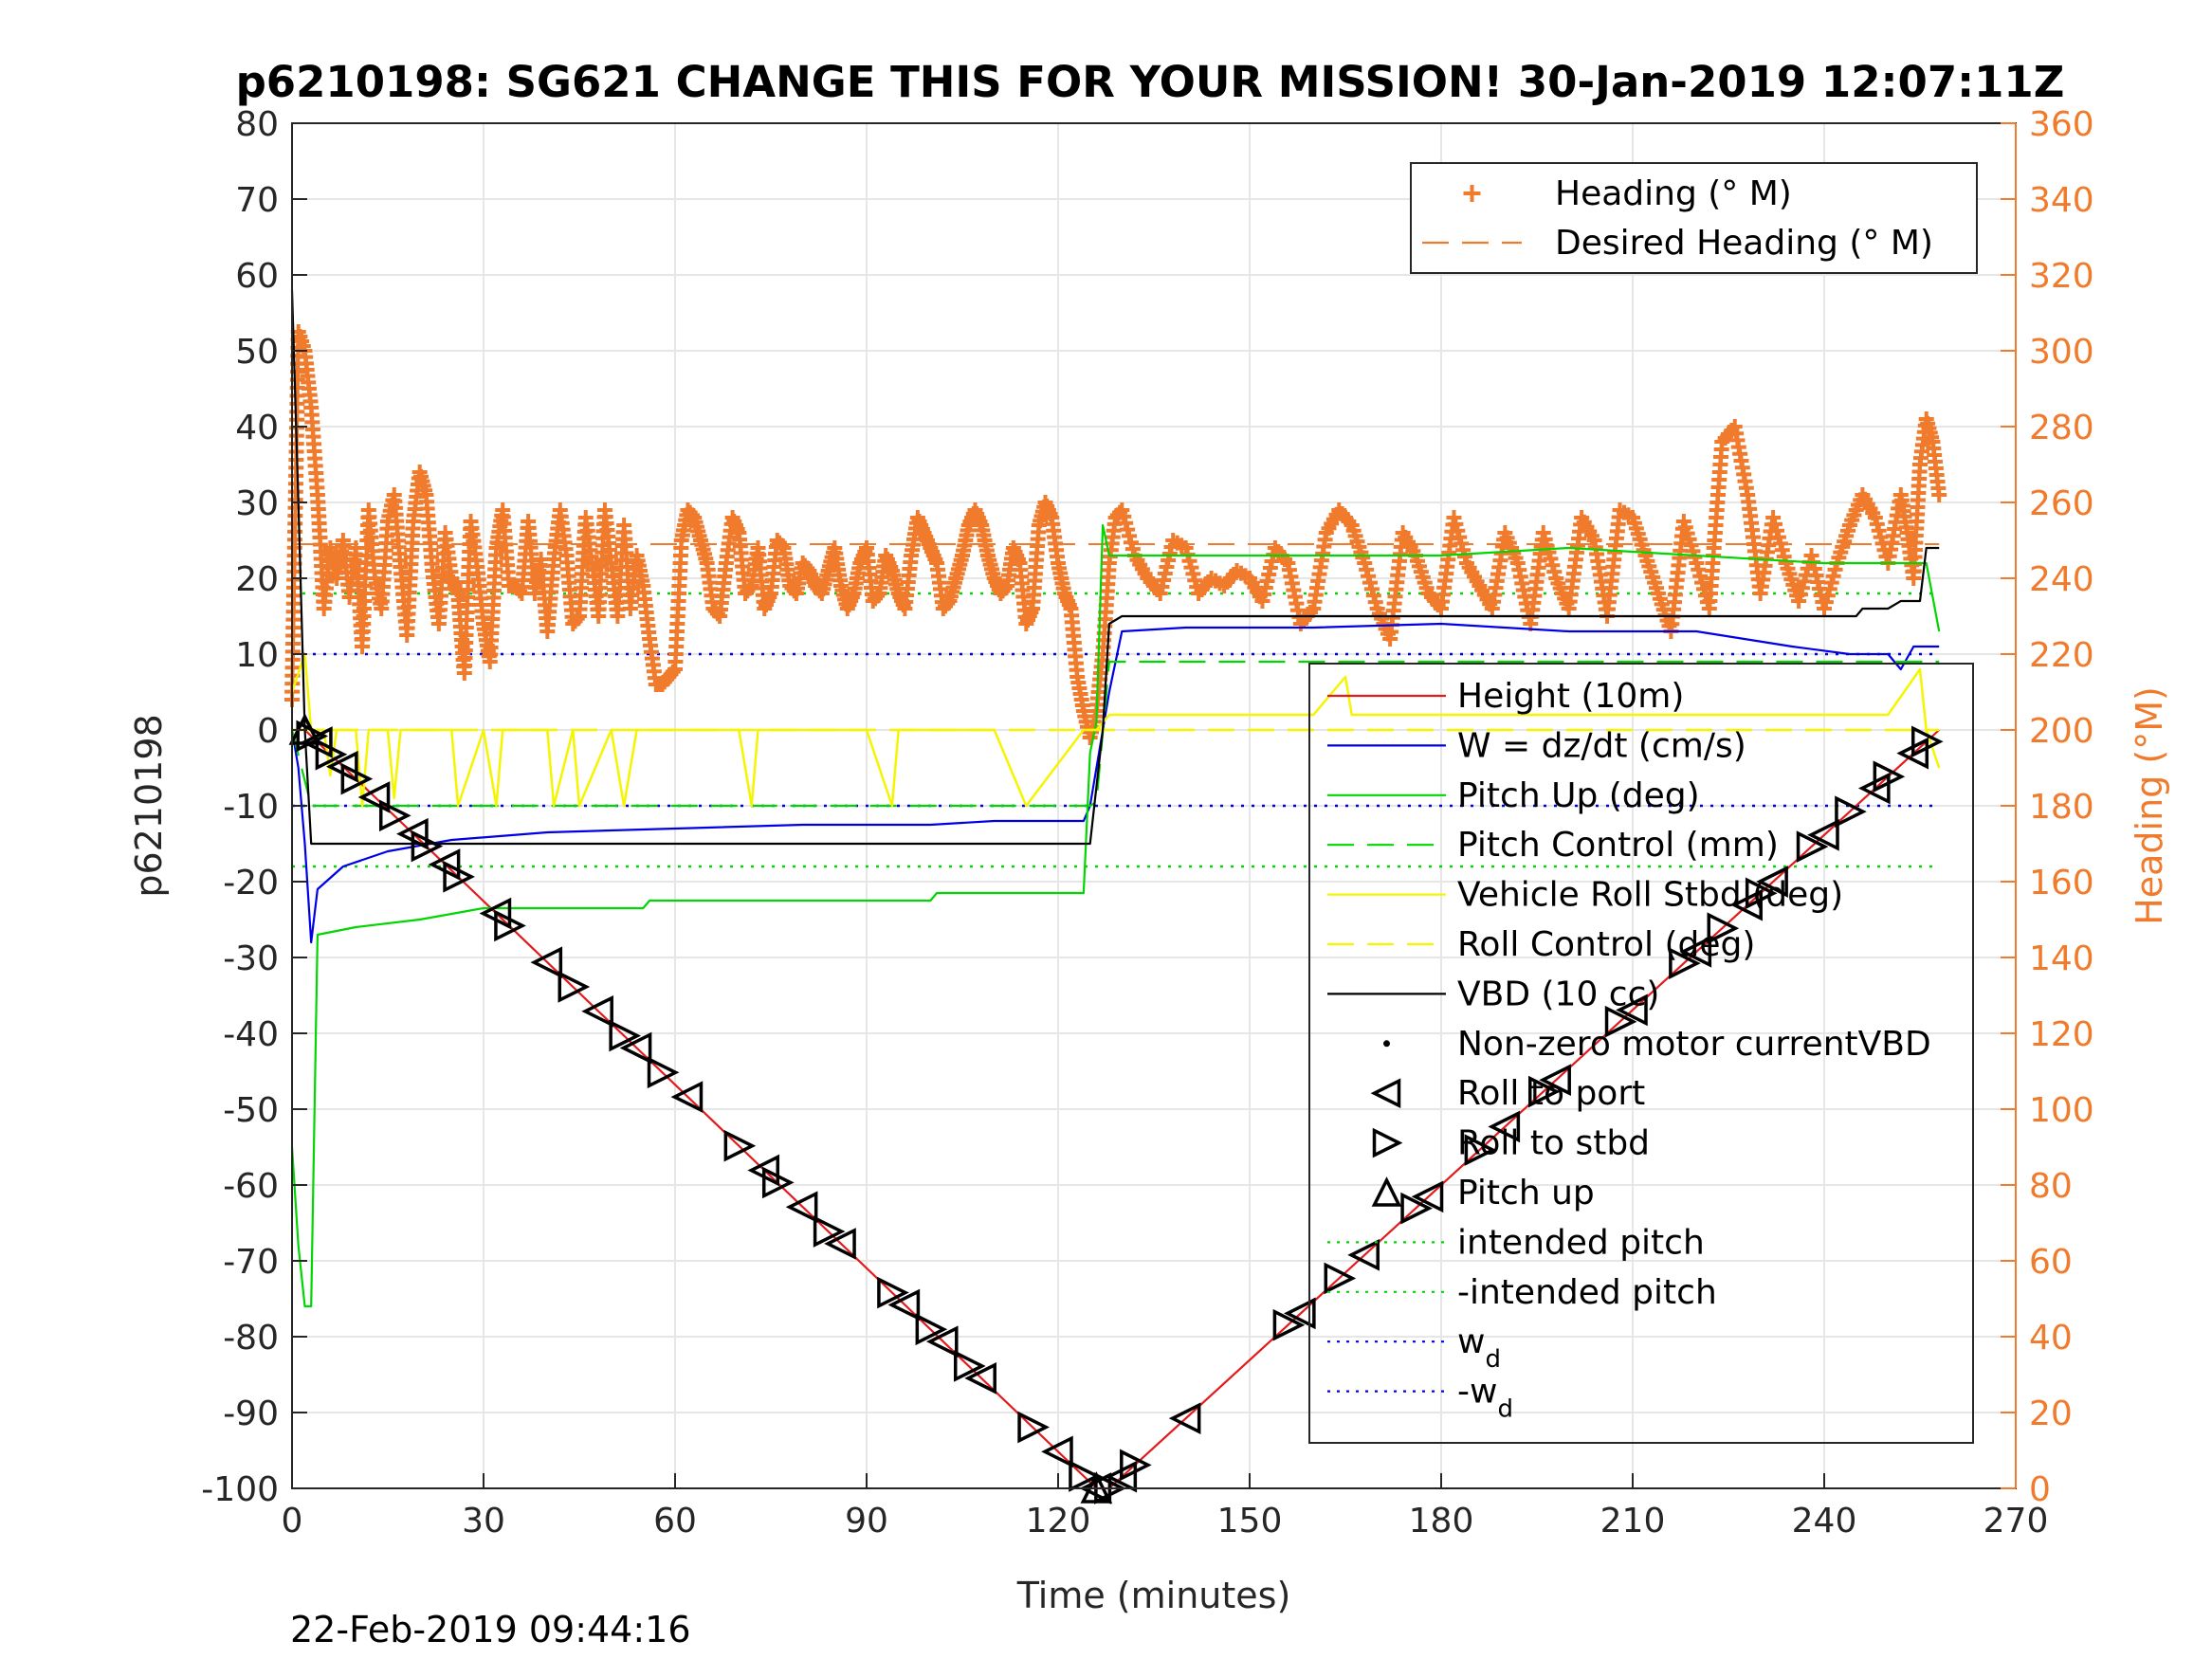 The image size is (2212, 1659). What do you see at coordinates (2061, 958) in the screenshot?
I see `y2-tick-label: 140` at bounding box center [2061, 958].